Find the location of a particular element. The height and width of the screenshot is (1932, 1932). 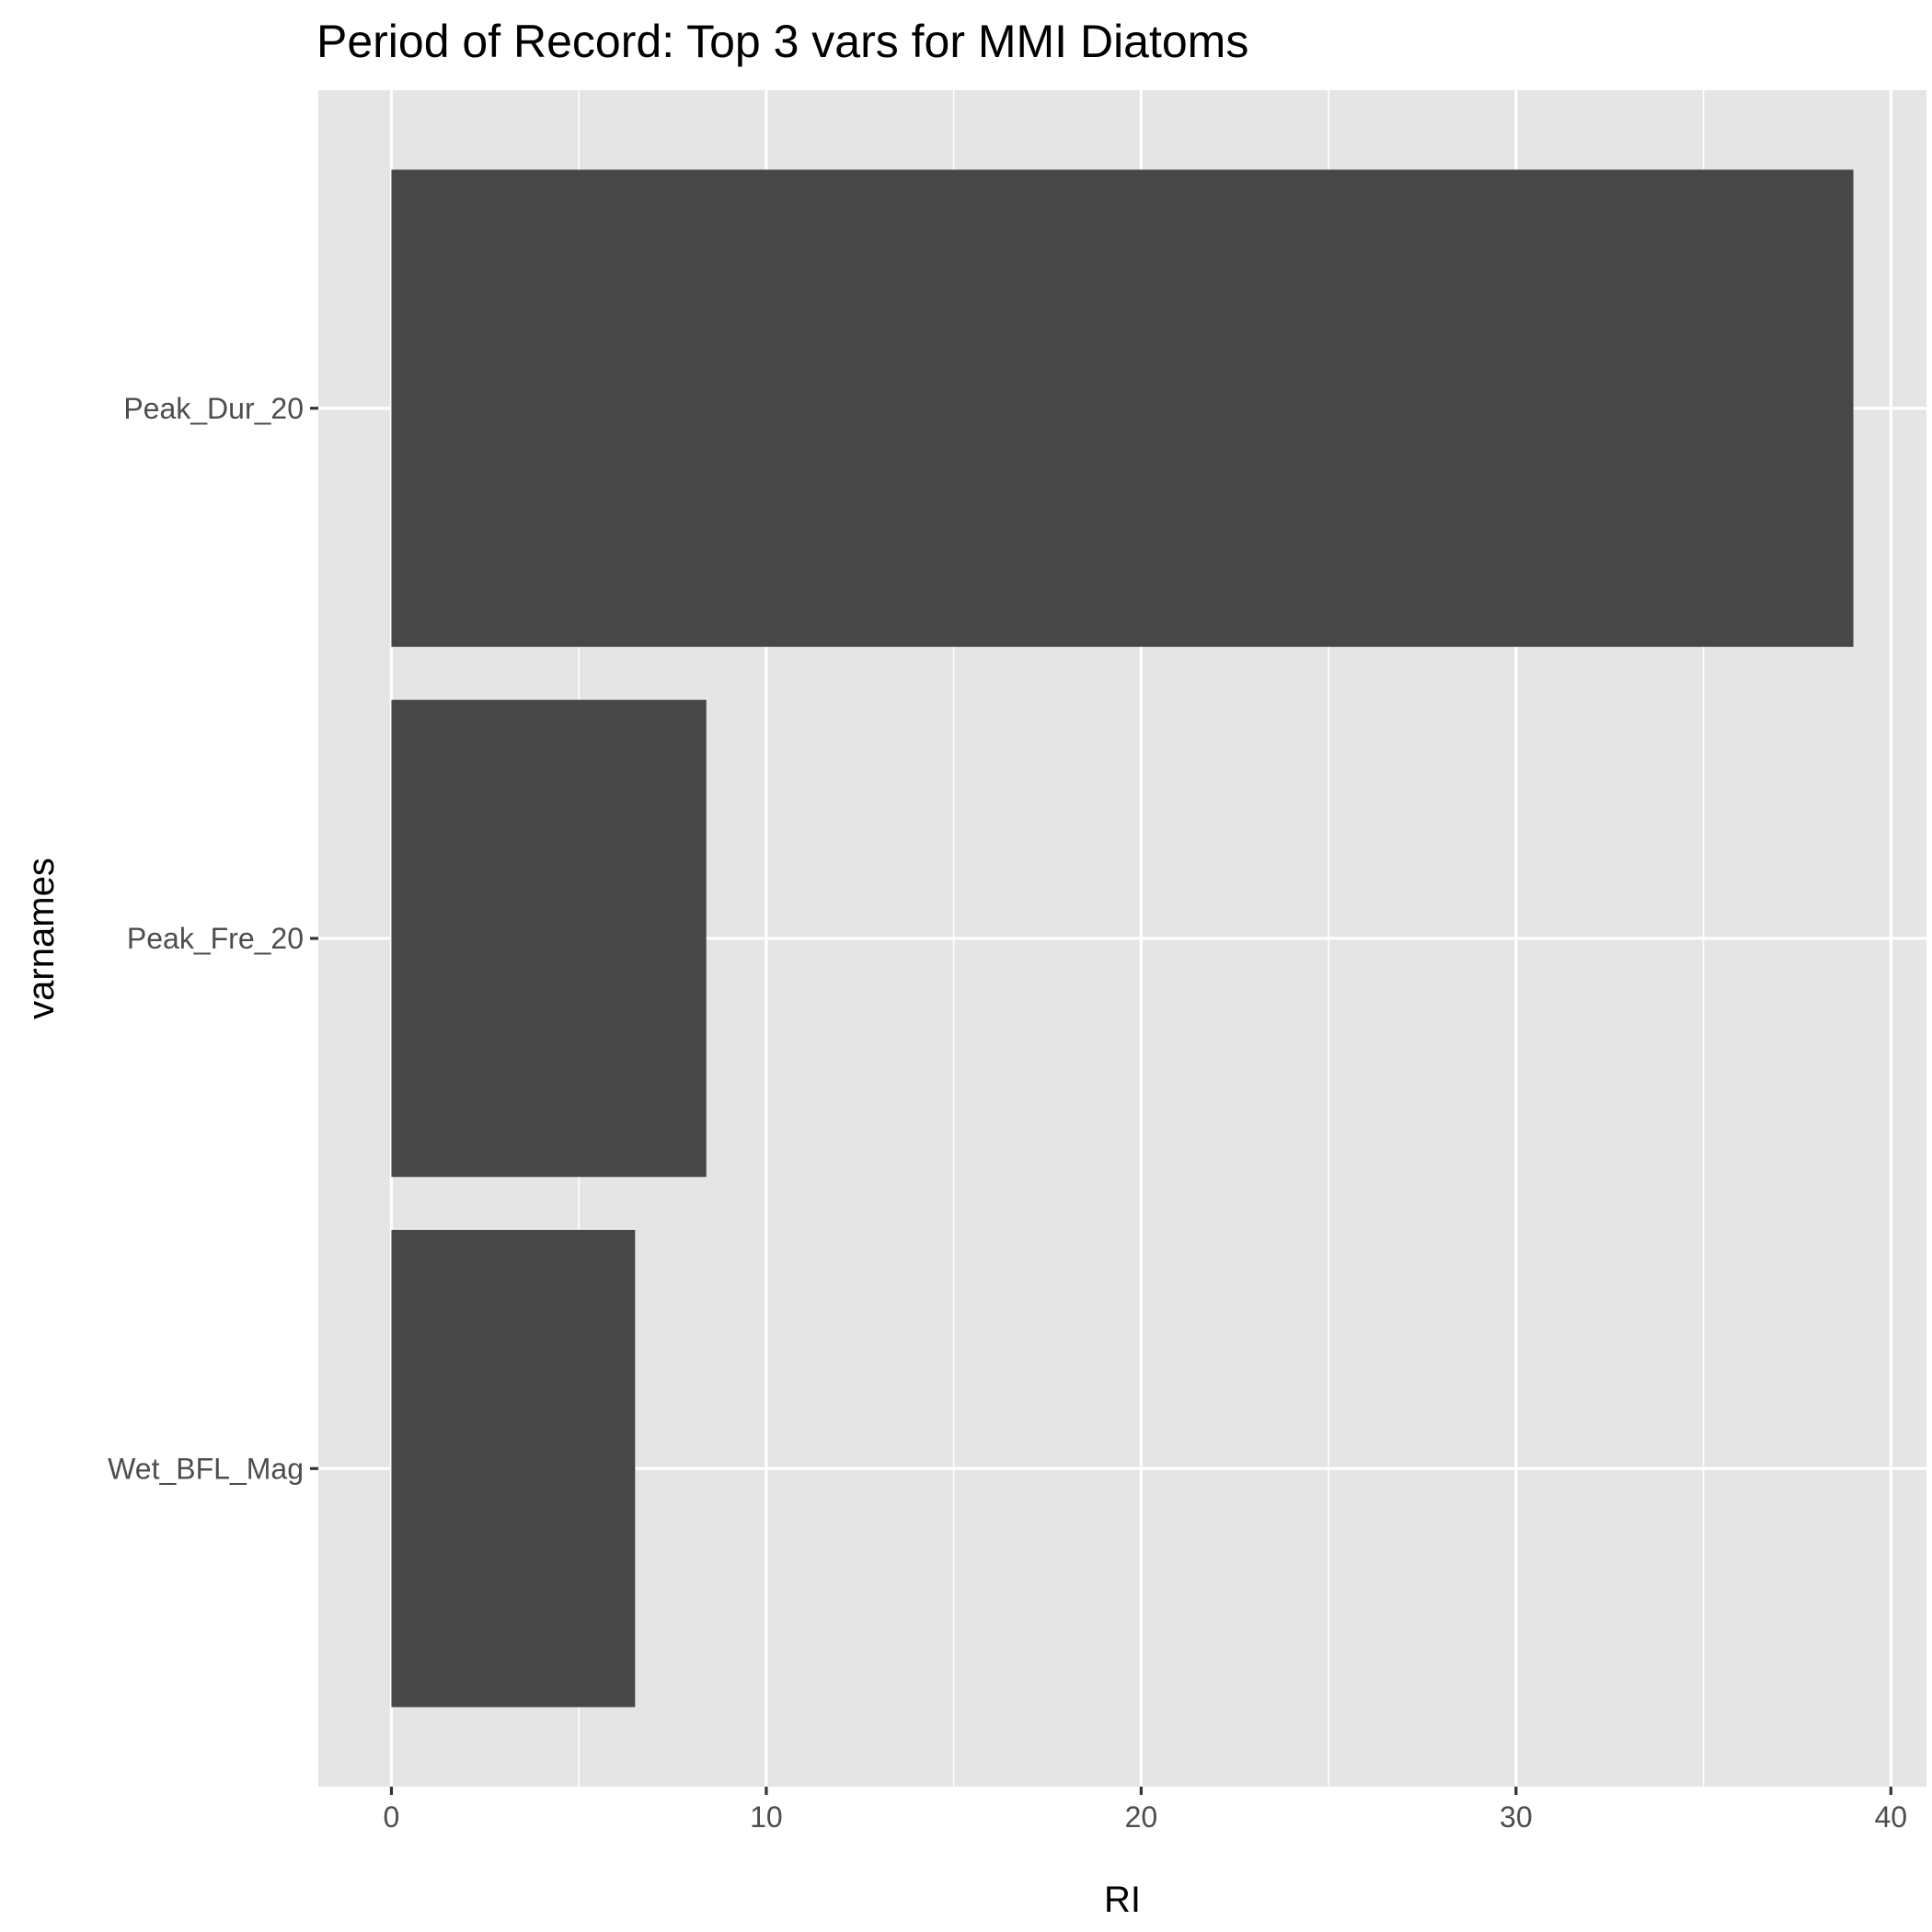

x-tick-label: 40 is located at coordinates (1890, 1817).